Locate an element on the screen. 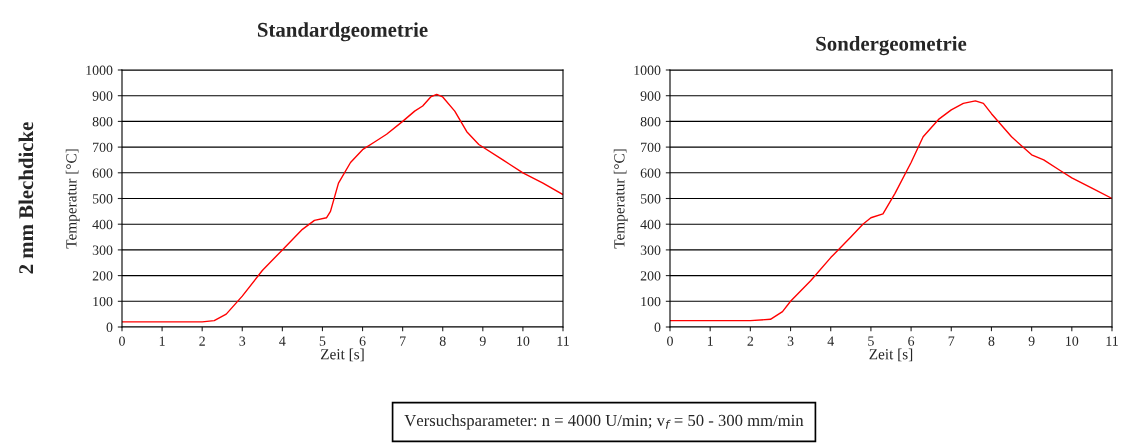 This screenshot has width=1129, height=444. chart-title: Sondergeometrie is located at coordinates (891, 46).